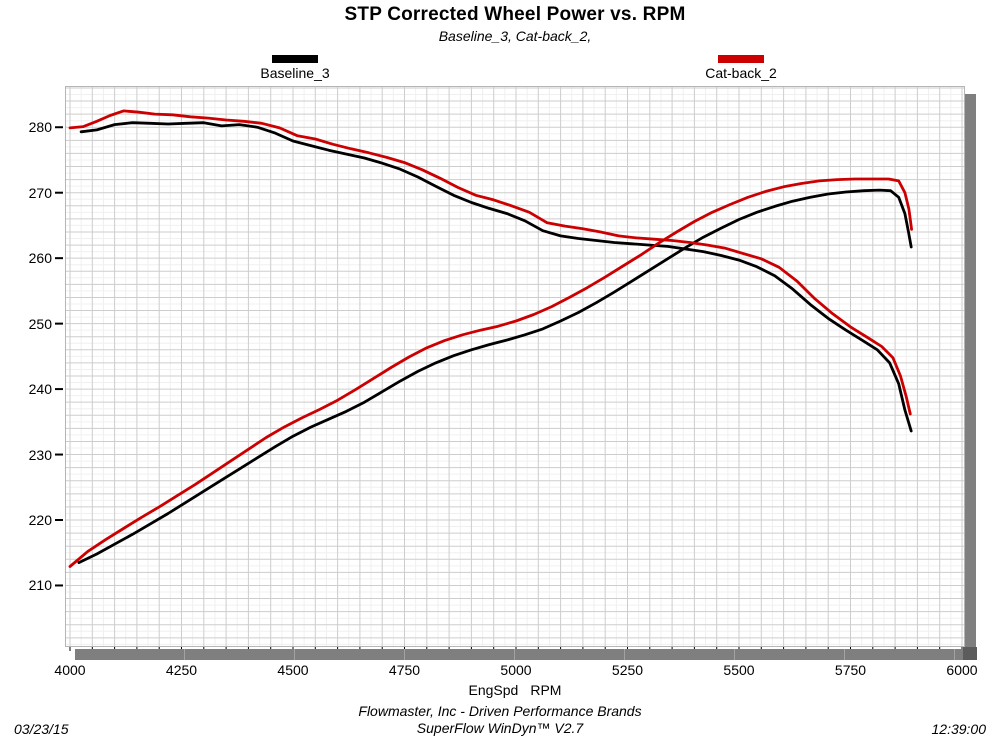 This screenshot has height=740, width=1000. I want to click on y-tick-label: 270, so click(40, 192).